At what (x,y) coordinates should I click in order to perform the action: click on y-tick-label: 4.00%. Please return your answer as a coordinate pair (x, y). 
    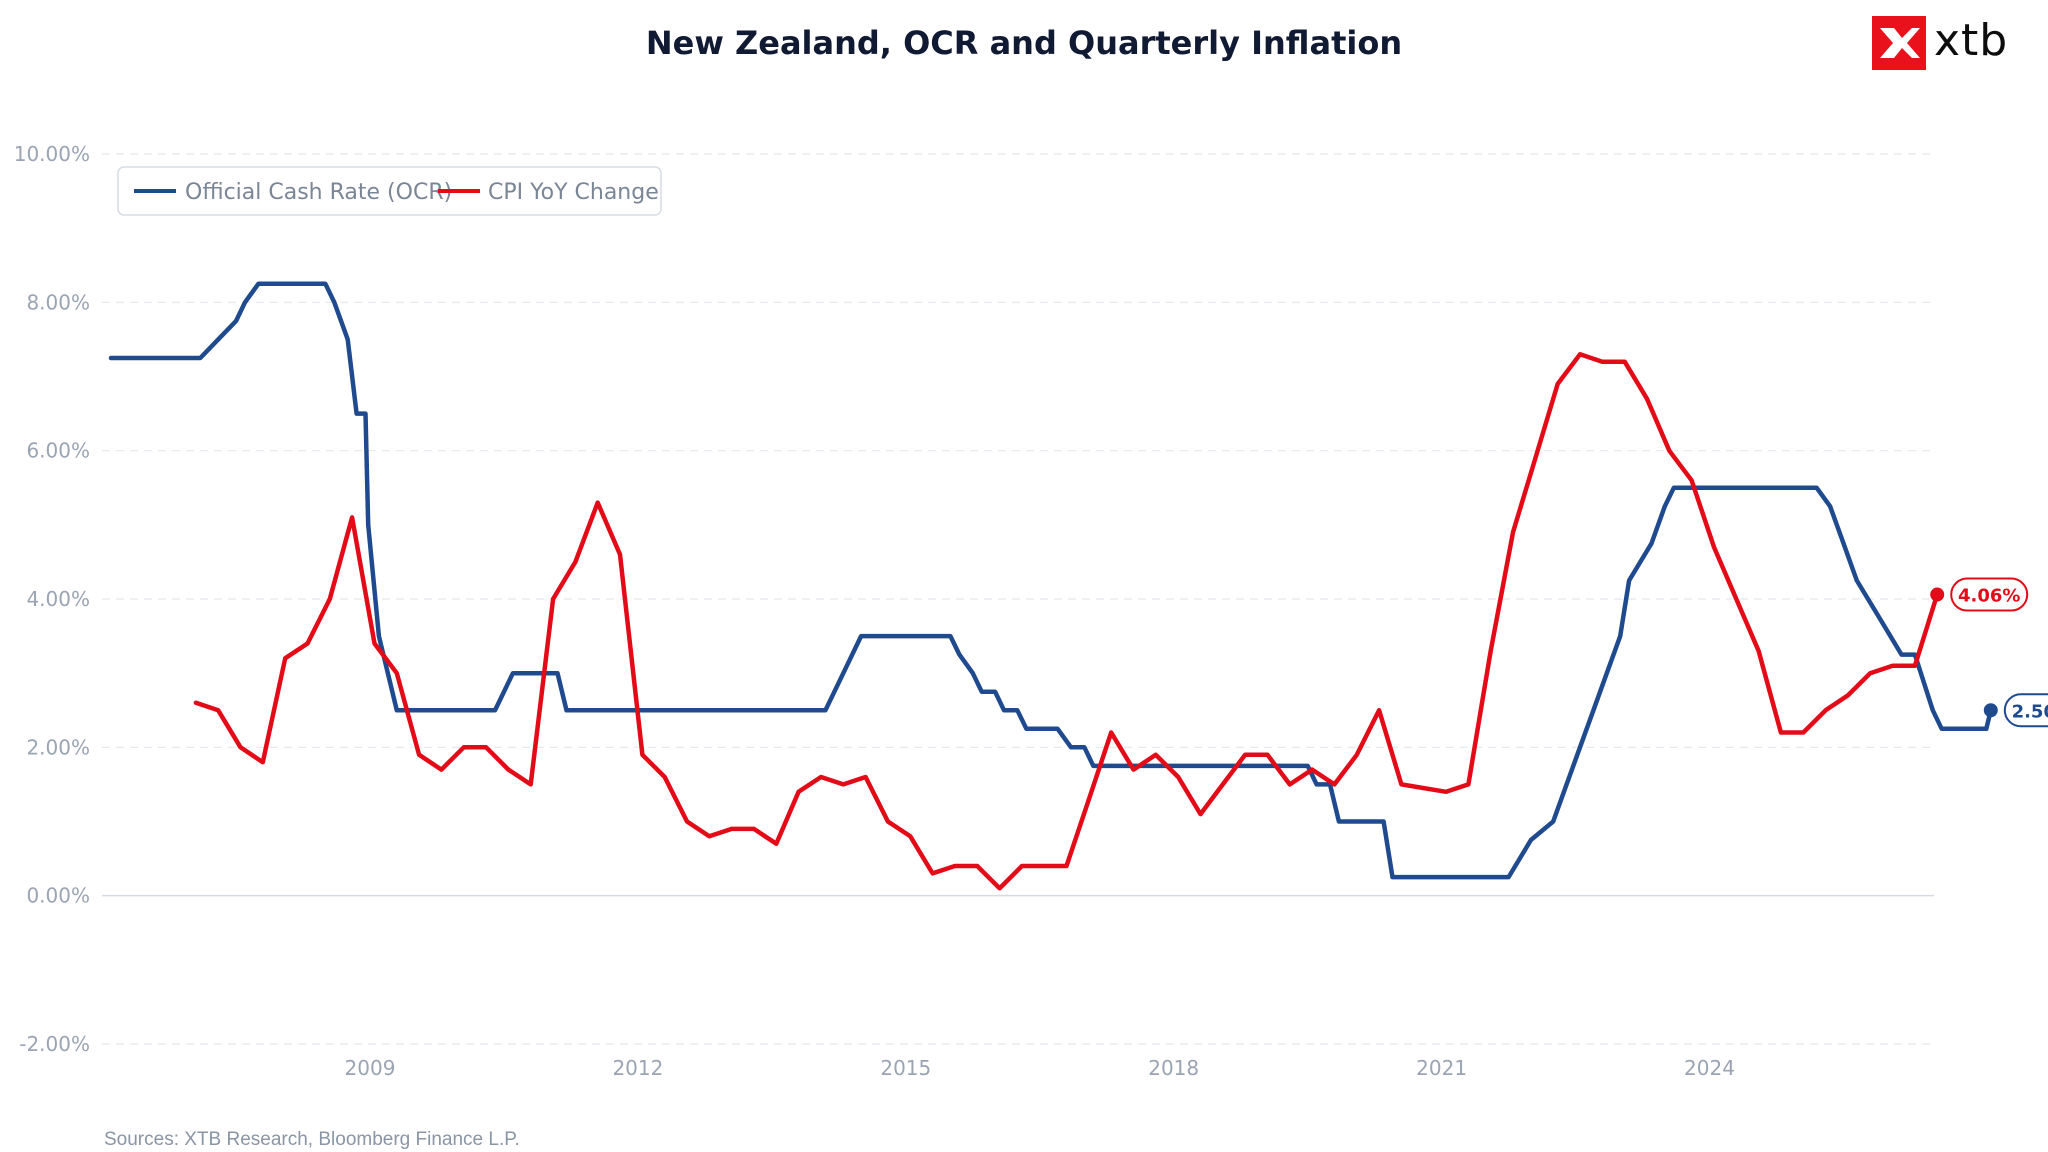
    Looking at the image, I should click on (58, 599).